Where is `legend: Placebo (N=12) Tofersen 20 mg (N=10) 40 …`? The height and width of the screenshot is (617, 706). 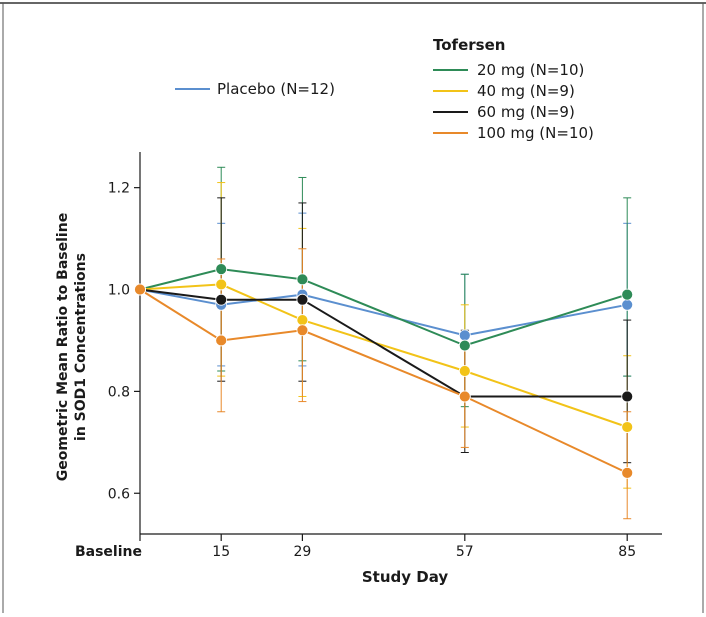 legend: Placebo (N=12) Tofersen 20 mg (N=10) 40 … is located at coordinates (384, 89).